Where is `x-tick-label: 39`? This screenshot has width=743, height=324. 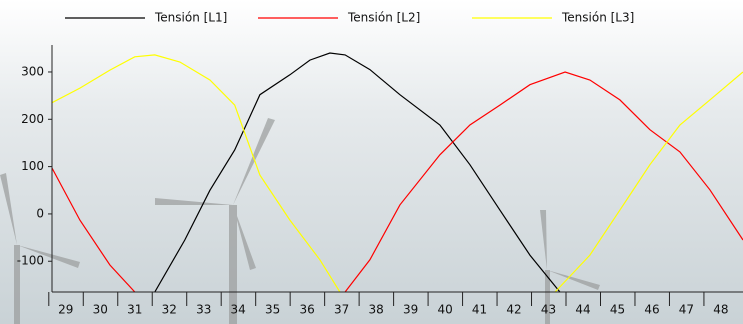 x-tick-label: 39 is located at coordinates (410, 310).